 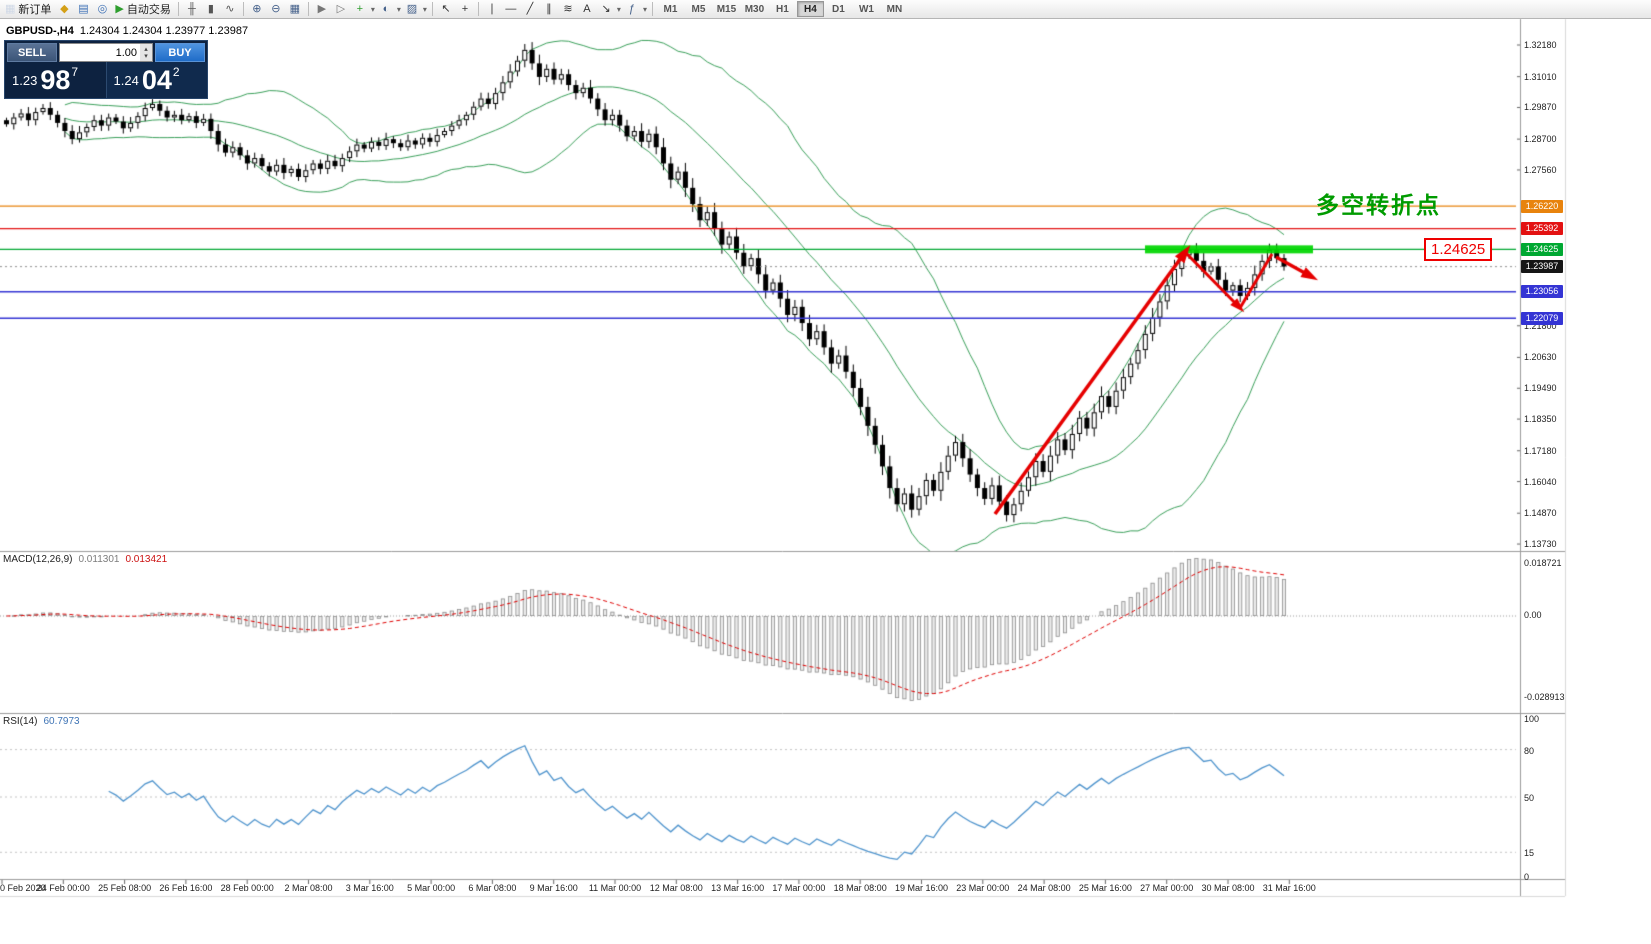 What do you see at coordinates (894, 9) in the screenshot?
I see `timeframe-mn-button: MN` at bounding box center [894, 9].